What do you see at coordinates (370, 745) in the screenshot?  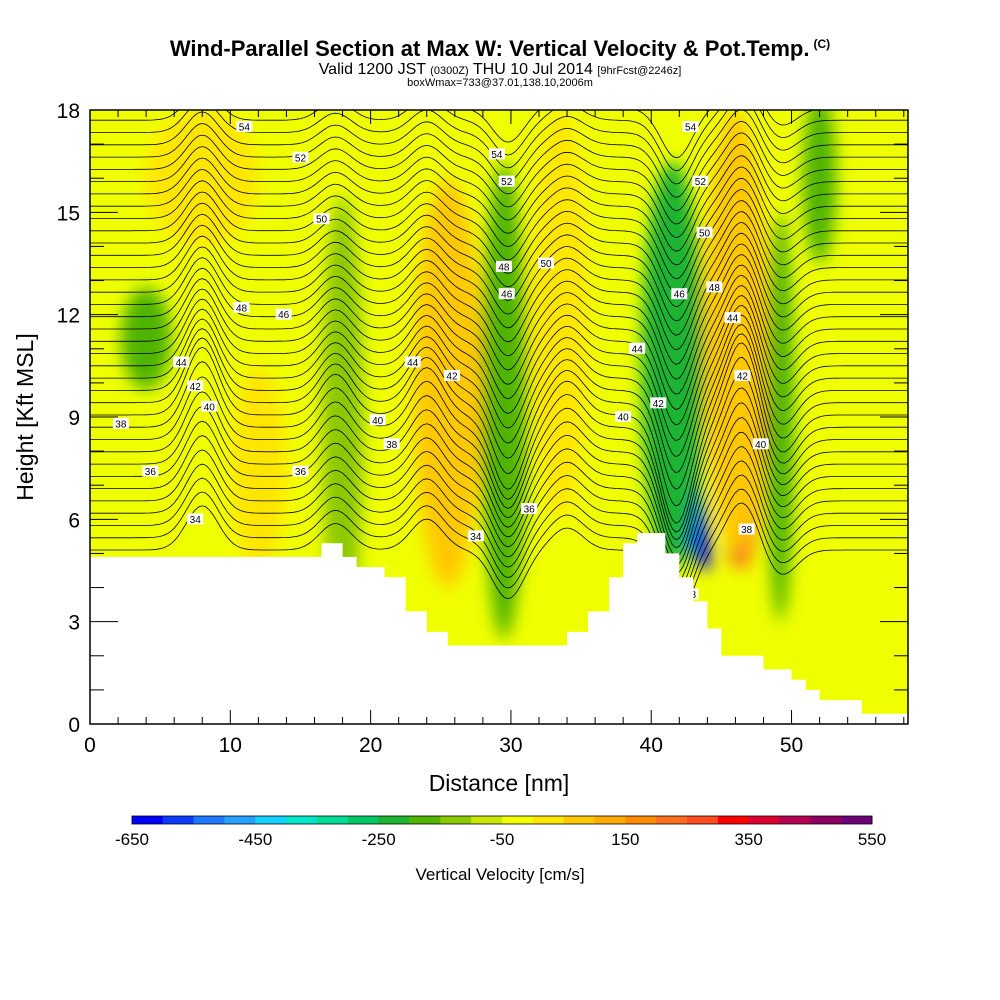 I see `x-tick-label: 20` at bounding box center [370, 745].